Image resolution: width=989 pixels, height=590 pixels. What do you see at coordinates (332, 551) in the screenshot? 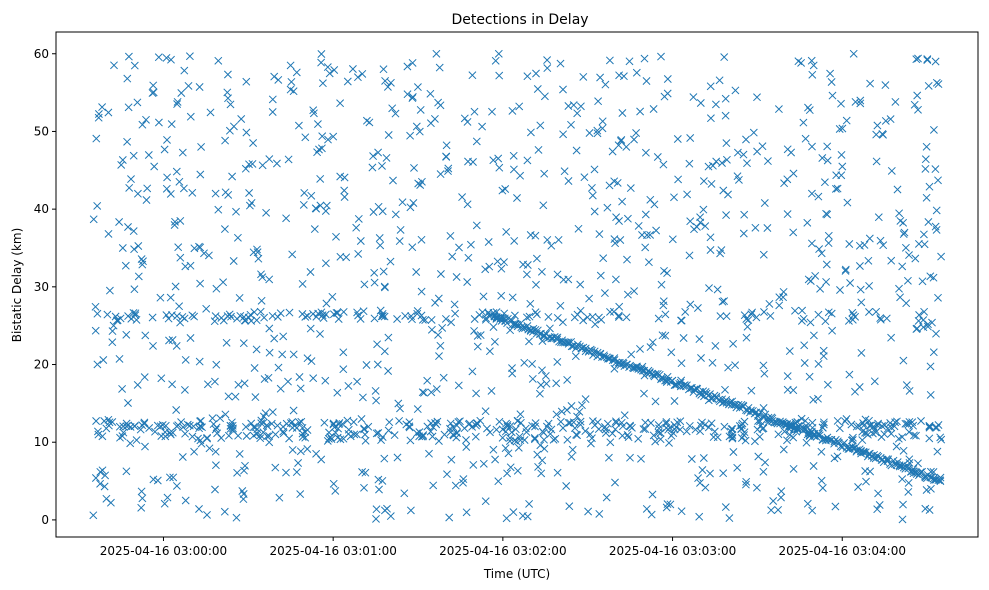
I see `x-tick-label: 2025-04-16 03:01:00` at bounding box center [332, 551].